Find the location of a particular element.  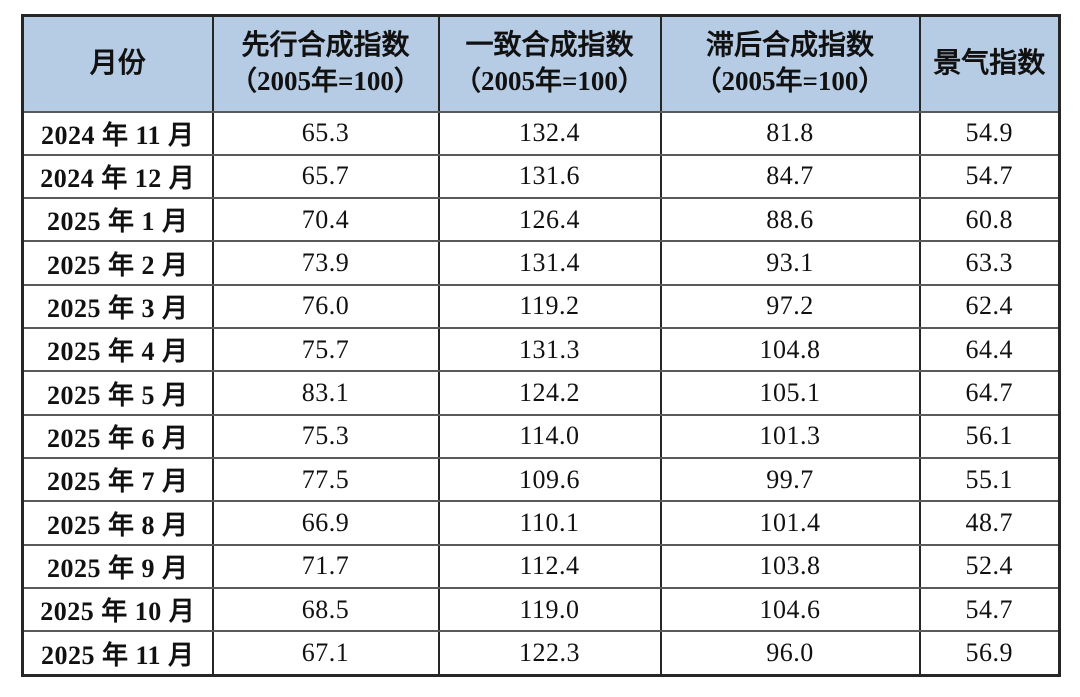

month-cell: 2024 年 11 月 is located at coordinates (117, 133).